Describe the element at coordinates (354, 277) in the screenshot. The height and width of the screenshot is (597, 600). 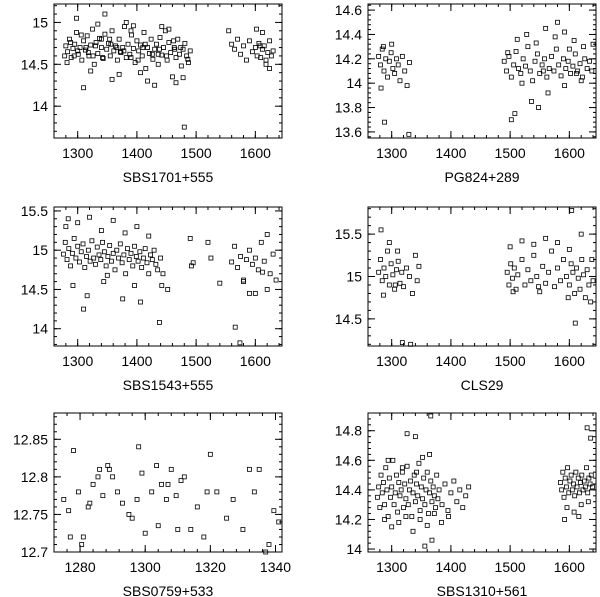
I see `y-tick-label: 15` at that location.